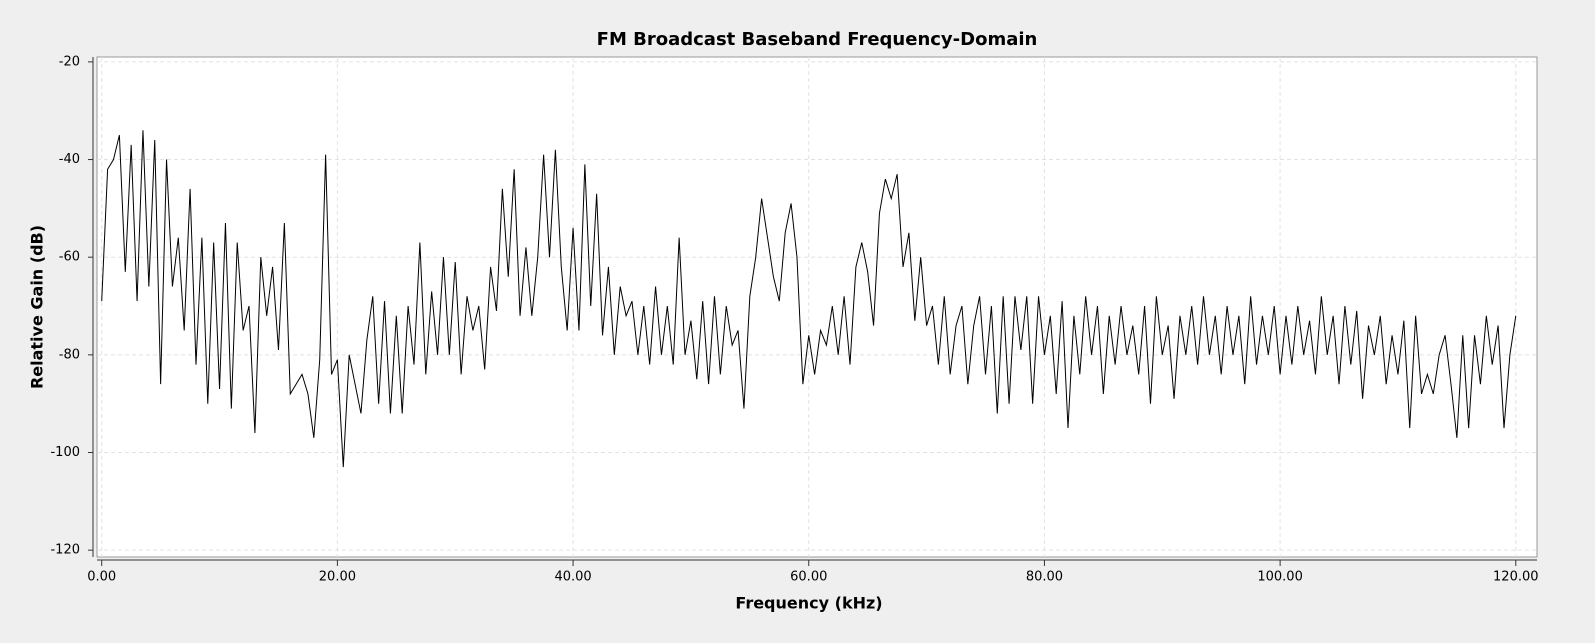 The height and width of the screenshot is (643, 1595). What do you see at coordinates (1280, 577) in the screenshot?
I see `x-tick-label: 100.00` at bounding box center [1280, 577].